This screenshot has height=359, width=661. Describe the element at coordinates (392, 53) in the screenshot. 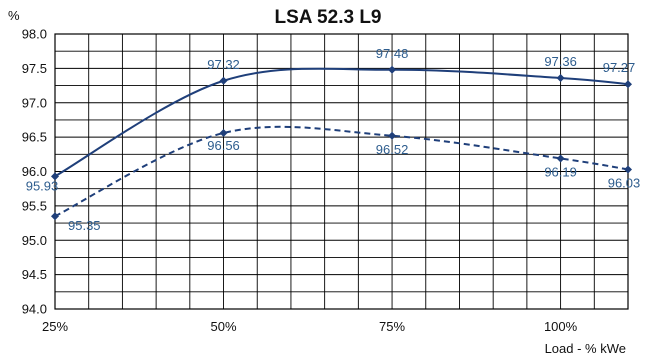

I see `data-label: 97.48` at that location.